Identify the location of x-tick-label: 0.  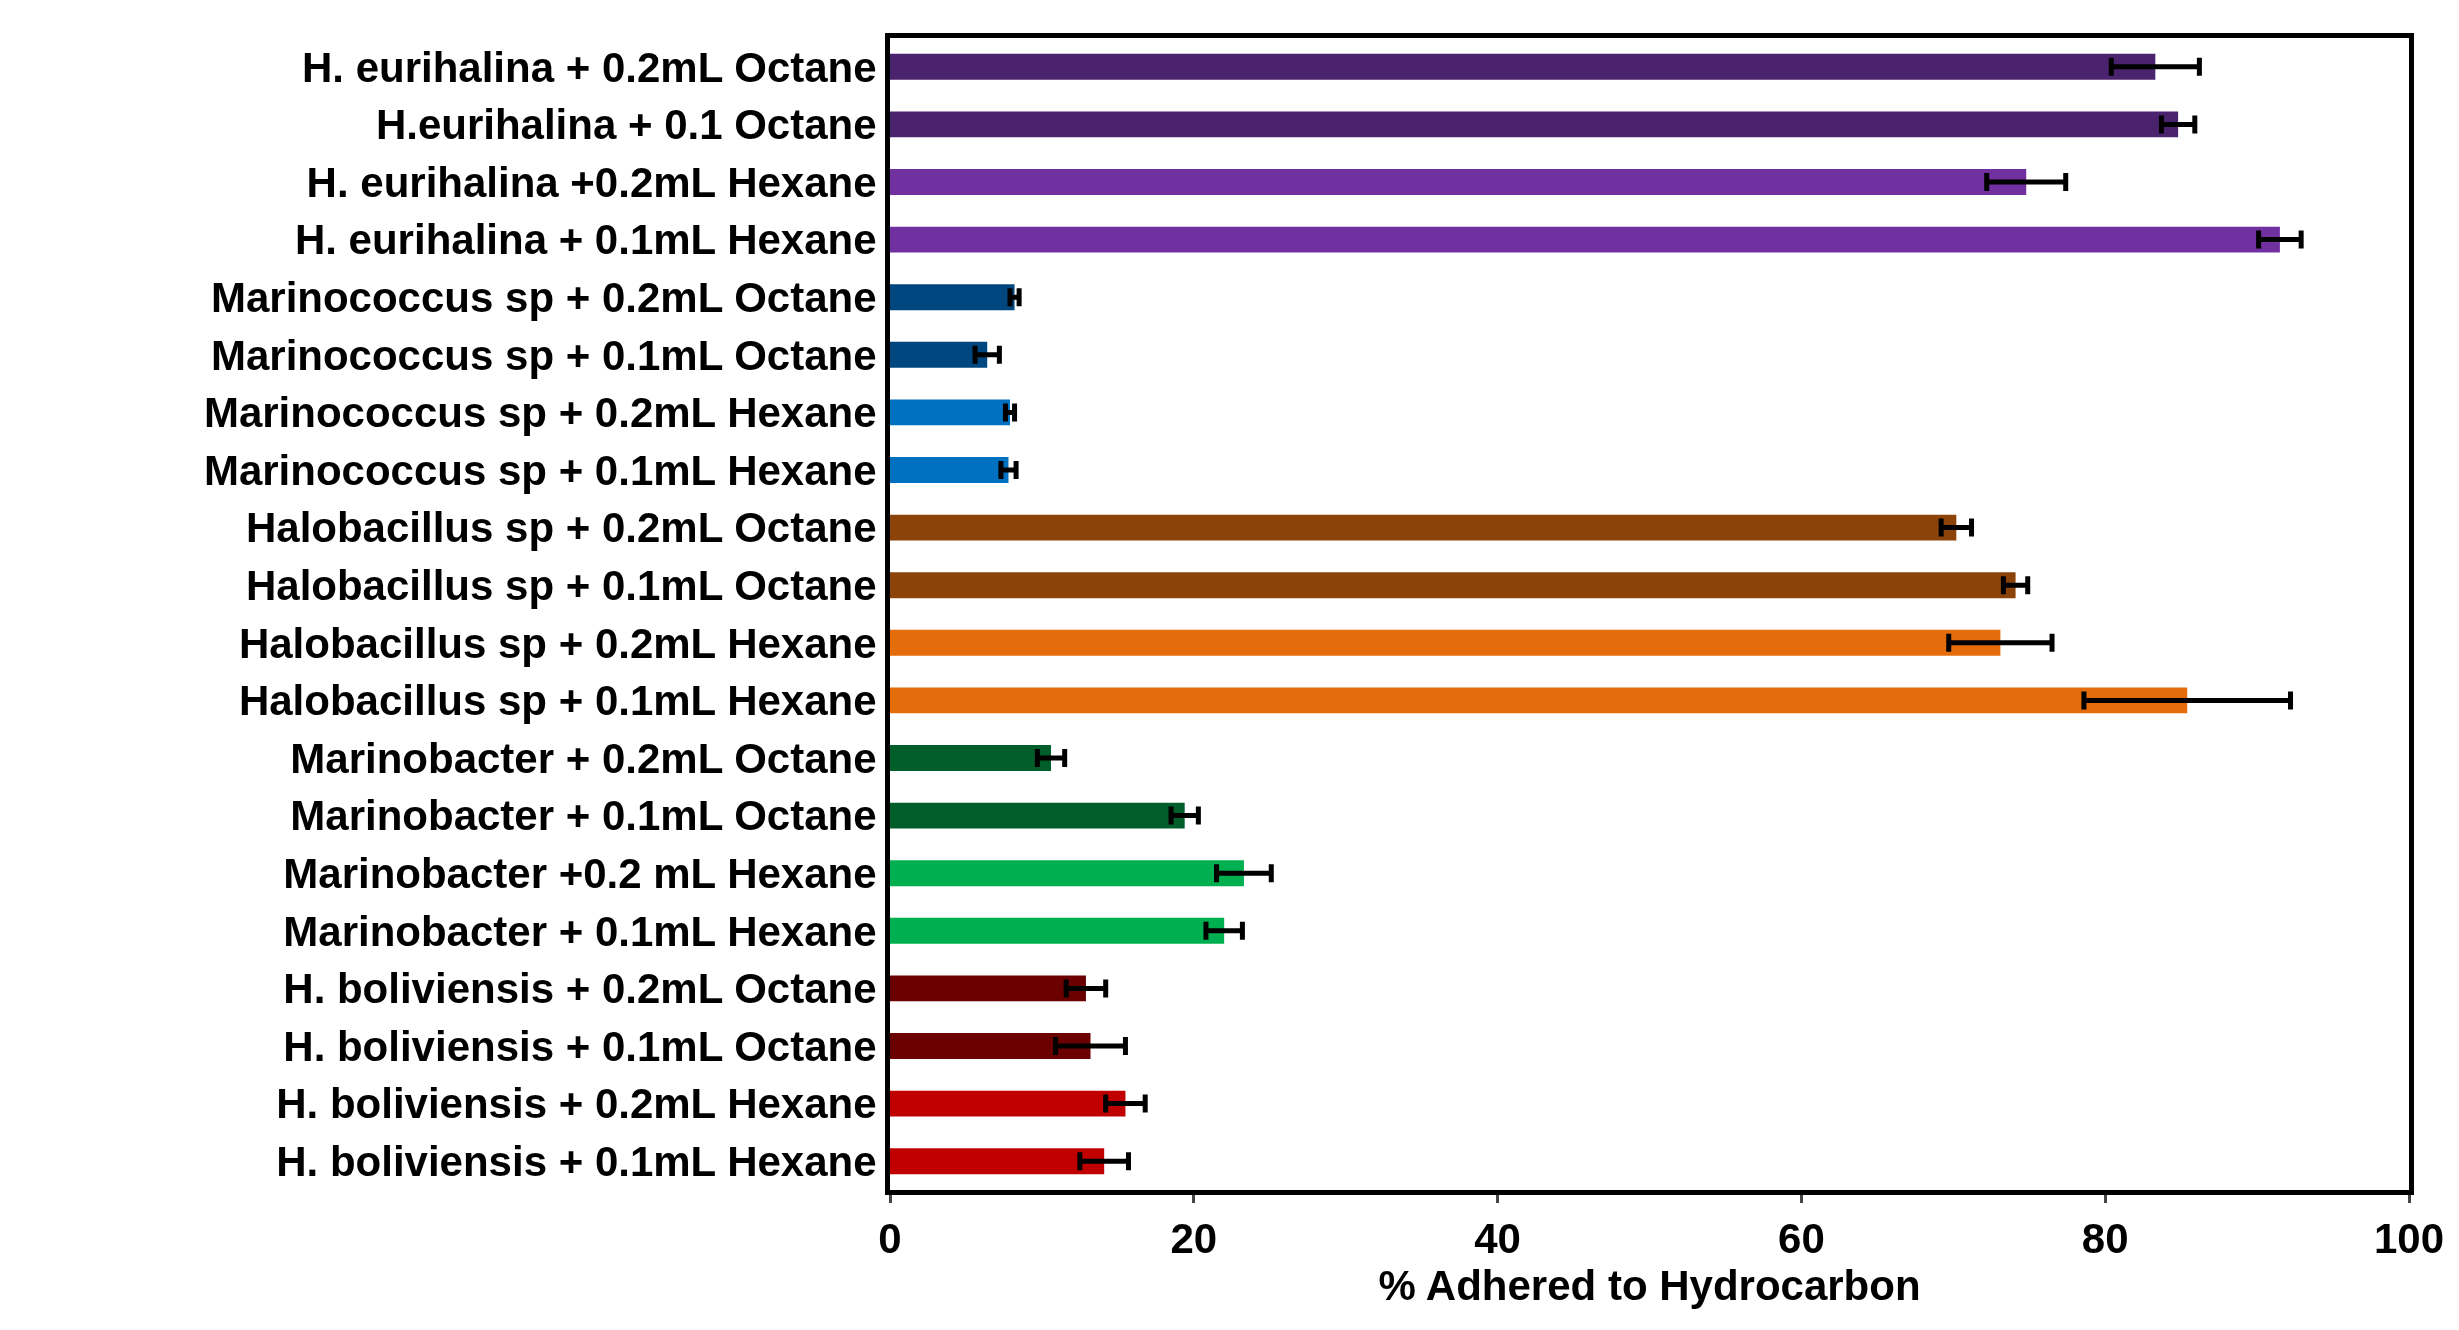
(890, 1239).